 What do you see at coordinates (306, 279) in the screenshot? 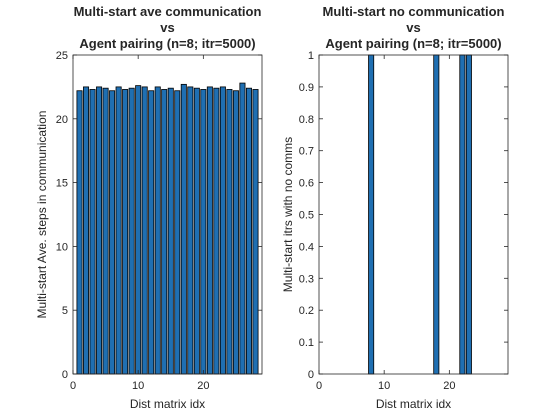
I see `y-tick-label: 0.3` at bounding box center [306, 279].